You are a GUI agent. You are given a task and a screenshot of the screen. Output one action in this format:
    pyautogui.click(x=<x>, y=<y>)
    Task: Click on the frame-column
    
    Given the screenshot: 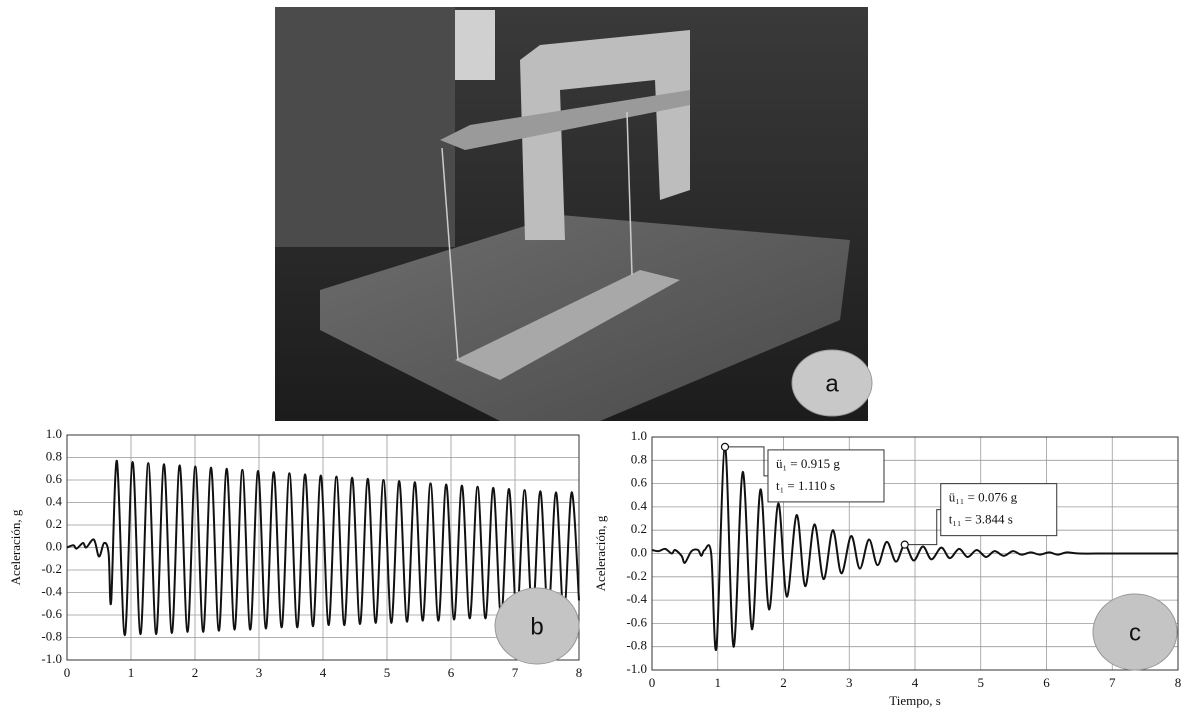 What is the action you would take?
    pyautogui.click(x=605, y=135)
    